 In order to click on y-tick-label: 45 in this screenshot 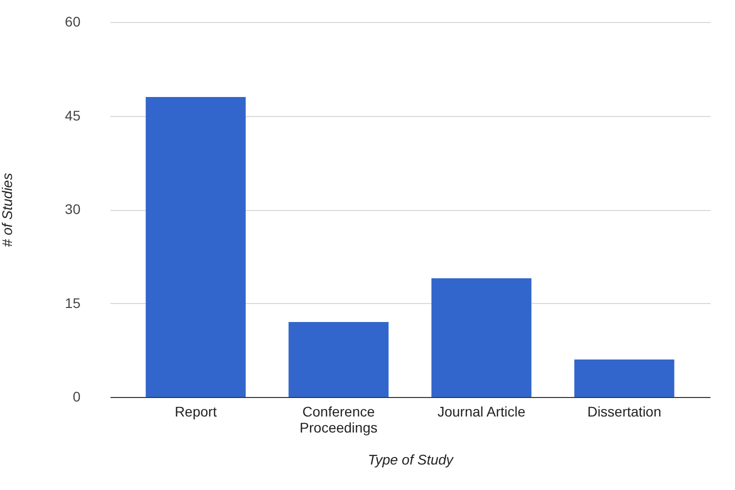, I will do `click(72, 115)`.